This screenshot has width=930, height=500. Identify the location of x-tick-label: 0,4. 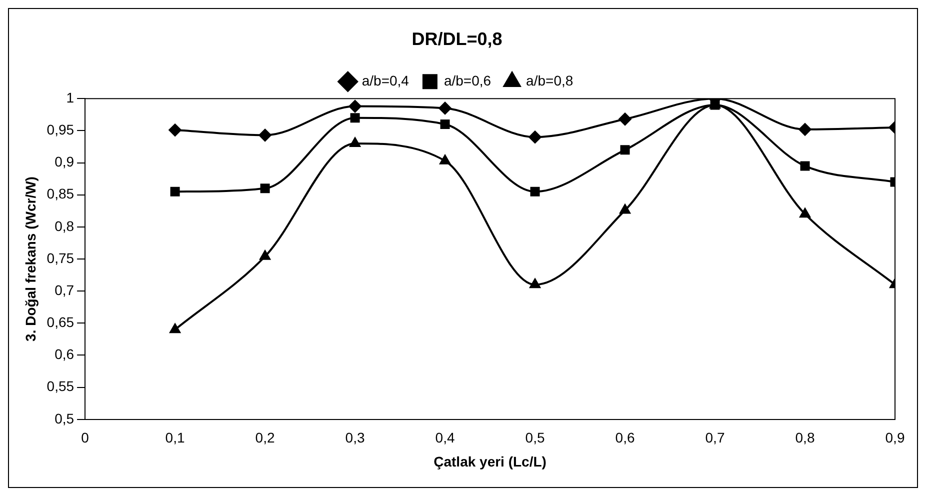
(445, 438).